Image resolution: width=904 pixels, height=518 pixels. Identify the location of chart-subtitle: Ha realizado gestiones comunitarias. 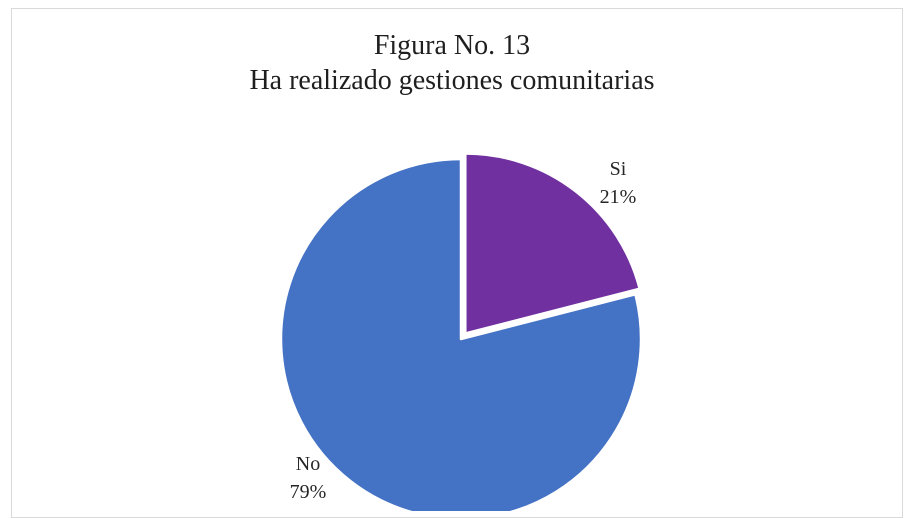
(452, 80).